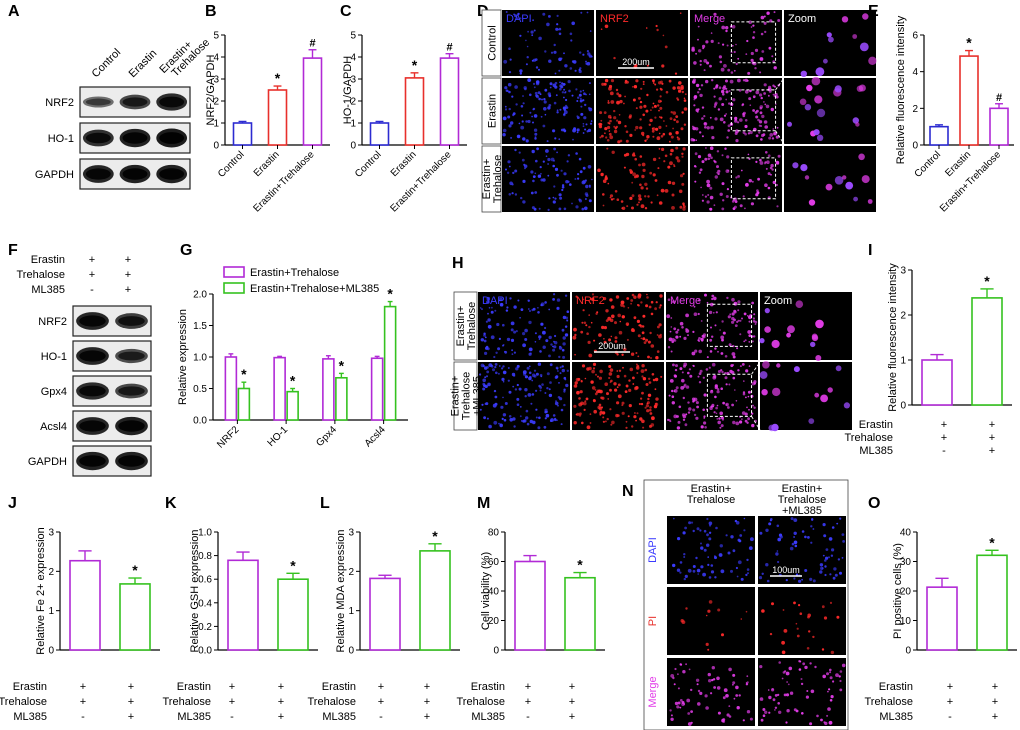  I want to click on y-tick-label: 4, so click(353, 58).